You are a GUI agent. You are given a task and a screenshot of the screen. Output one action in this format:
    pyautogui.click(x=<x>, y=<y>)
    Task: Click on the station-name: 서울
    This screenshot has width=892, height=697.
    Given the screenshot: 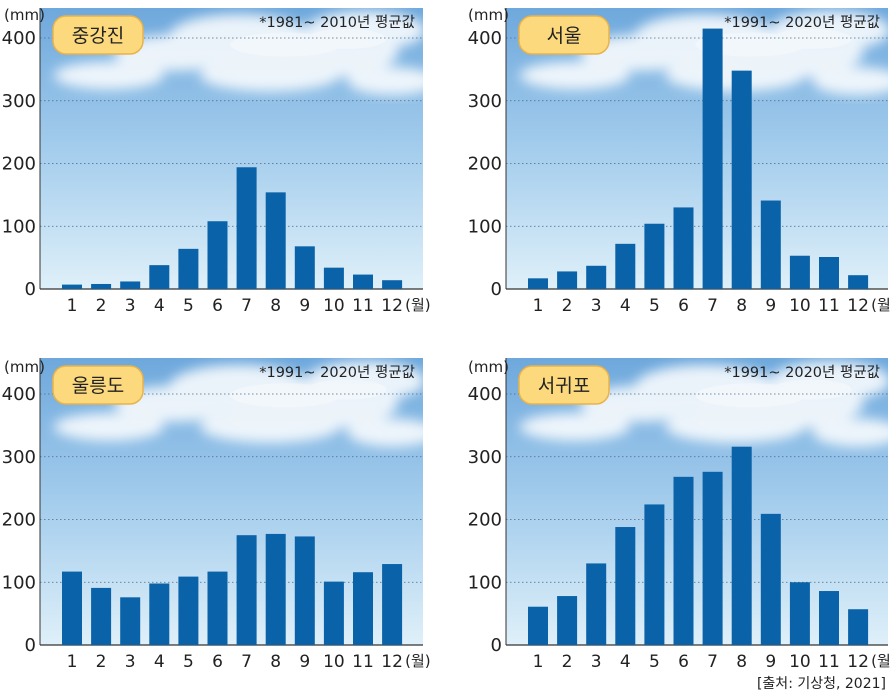 What is the action you would take?
    pyautogui.click(x=564, y=36)
    